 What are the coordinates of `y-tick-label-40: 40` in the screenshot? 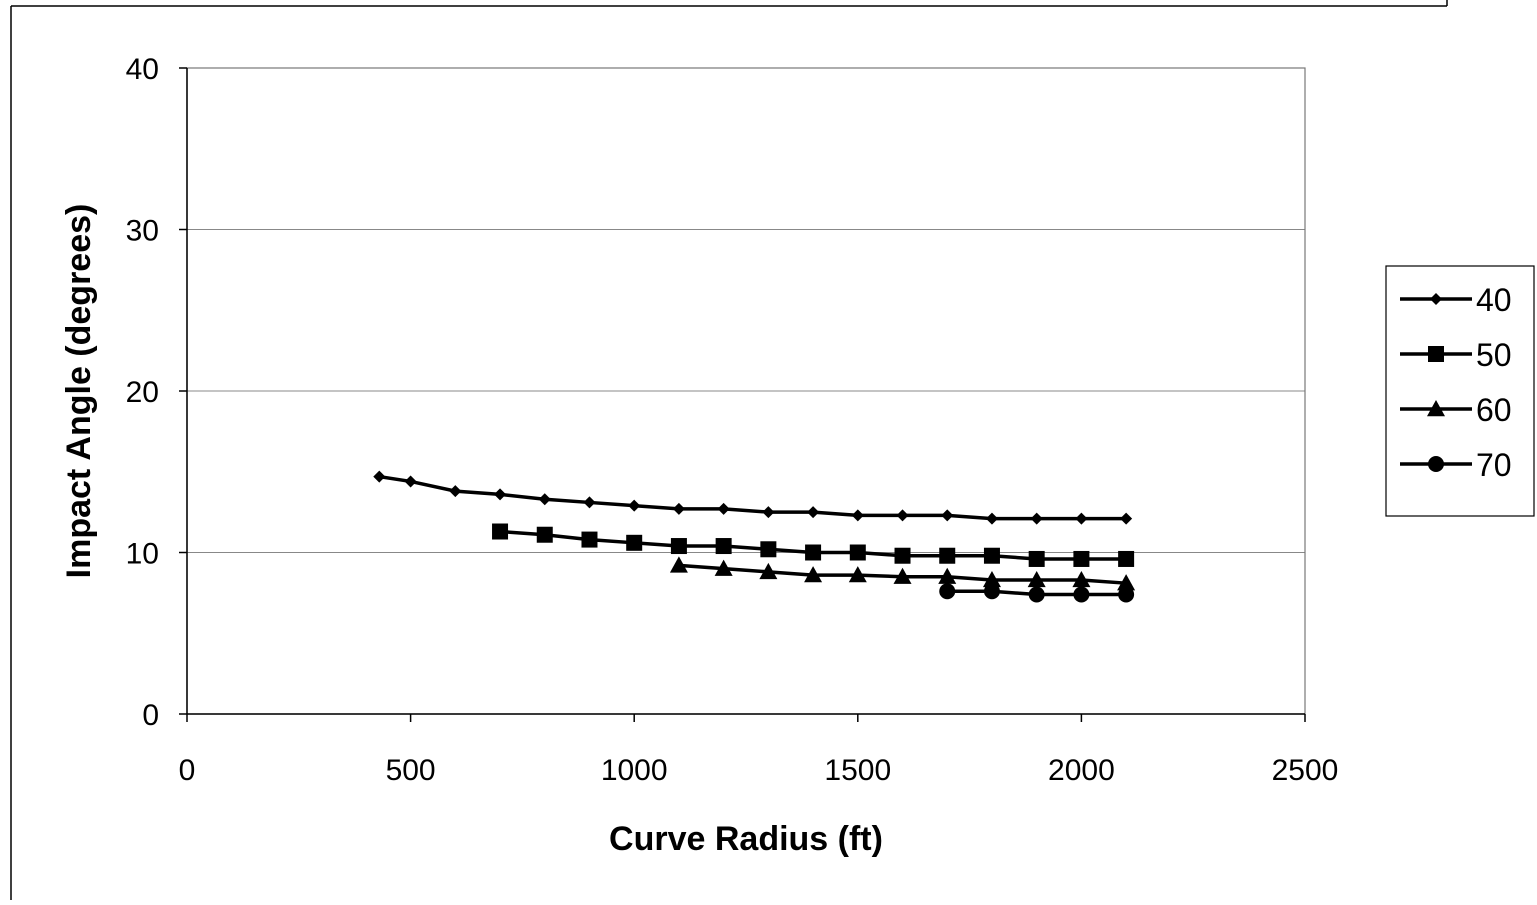 It's located at (142, 69).